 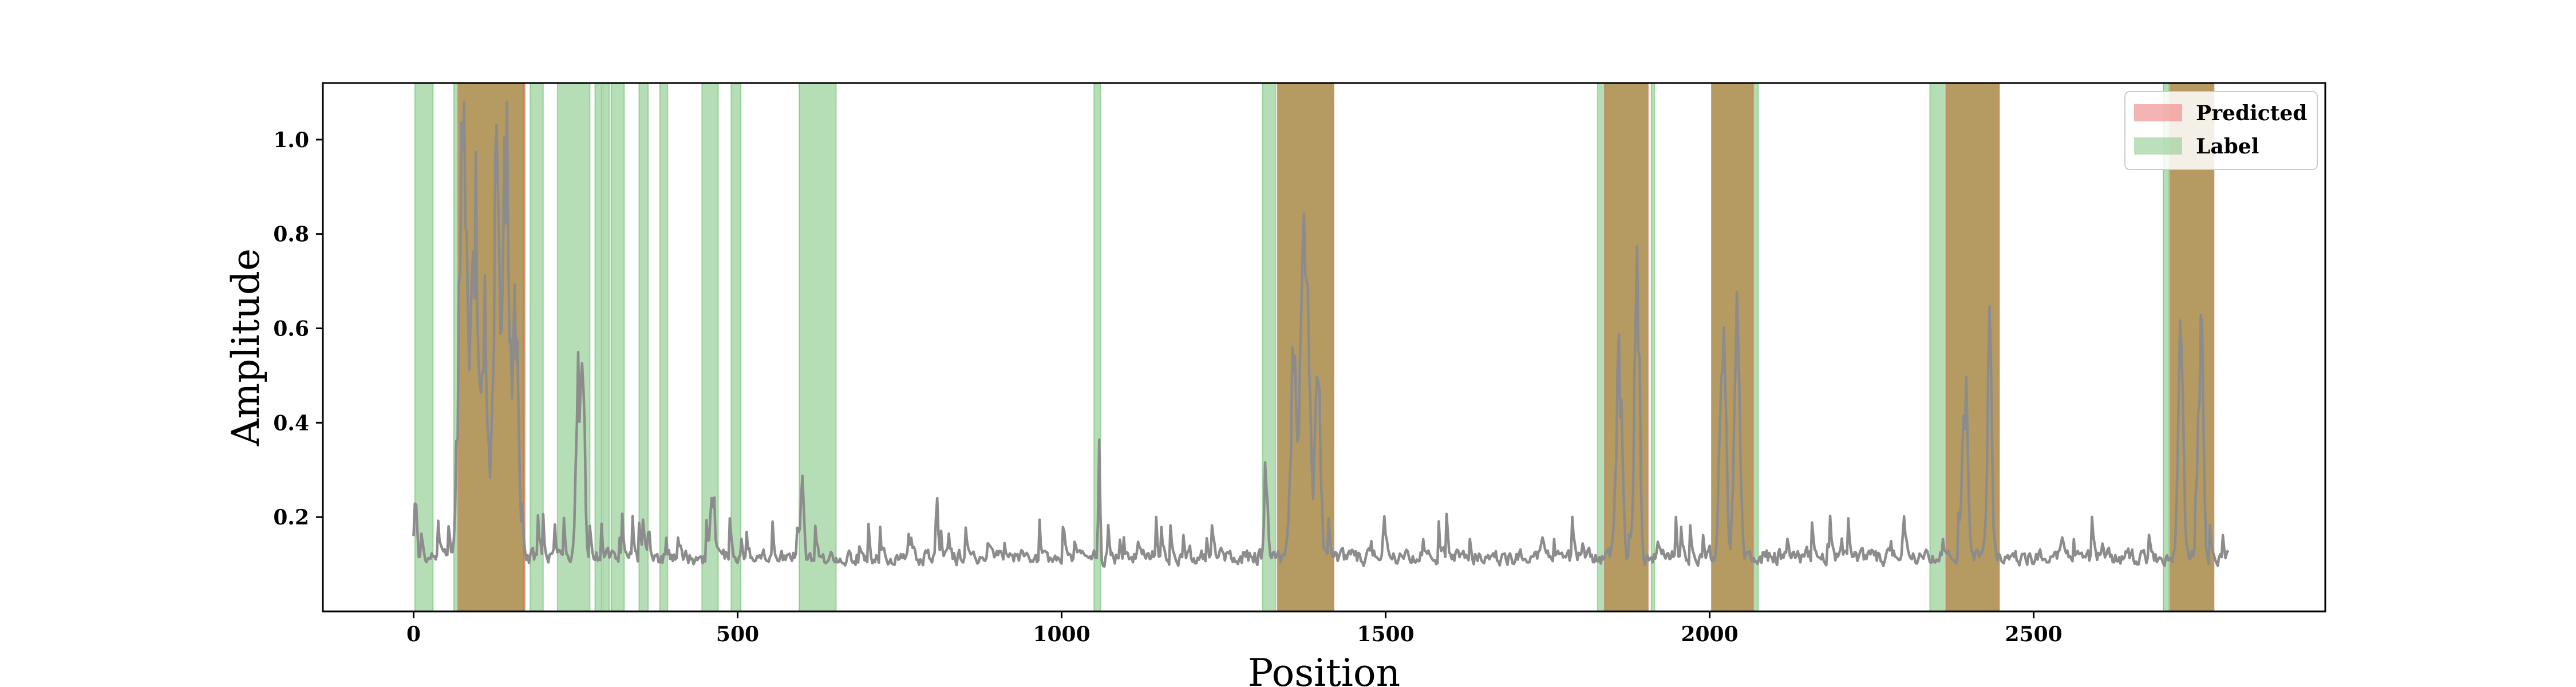 What do you see at coordinates (2158, 146) in the screenshot?
I see `legend-swatch-label` at bounding box center [2158, 146].